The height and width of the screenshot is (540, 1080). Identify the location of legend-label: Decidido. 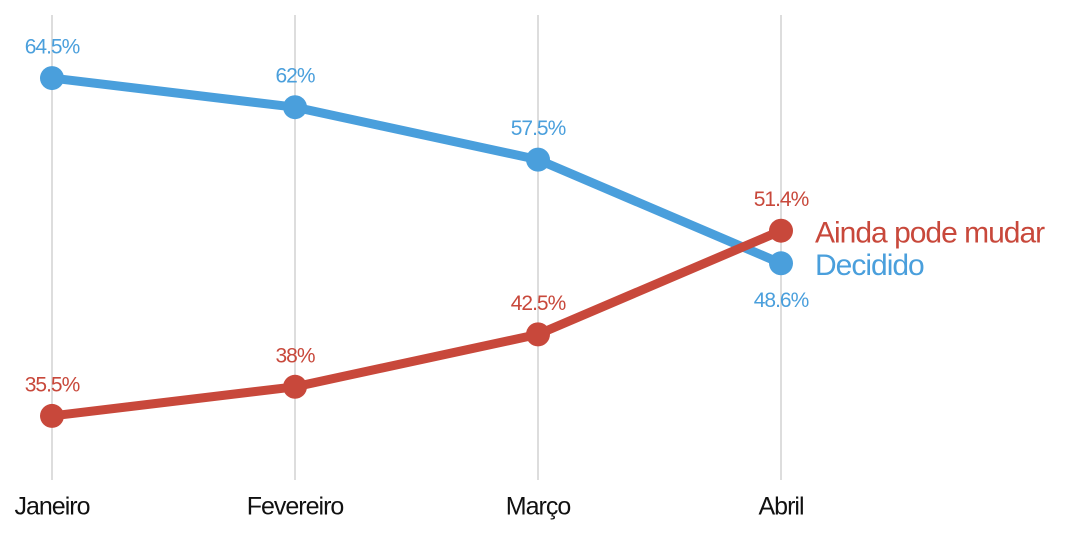
(869, 265).